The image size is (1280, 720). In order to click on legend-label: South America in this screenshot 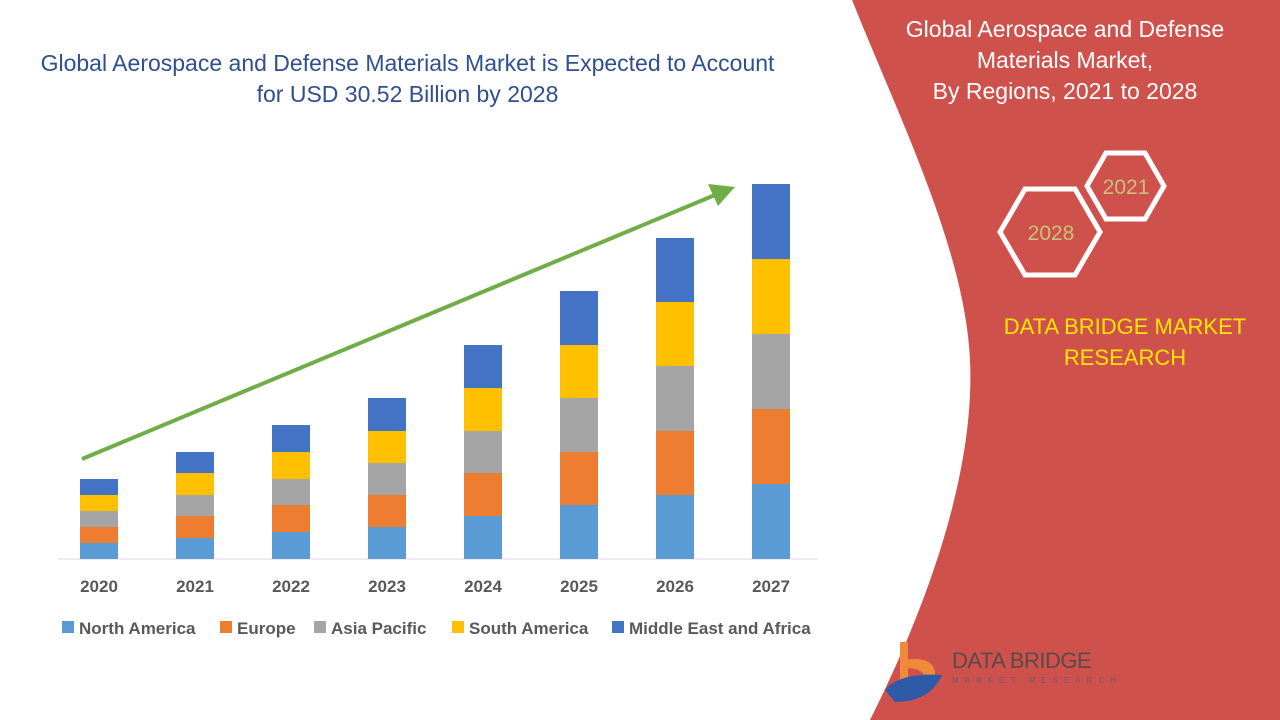, I will do `click(529, 628)`.